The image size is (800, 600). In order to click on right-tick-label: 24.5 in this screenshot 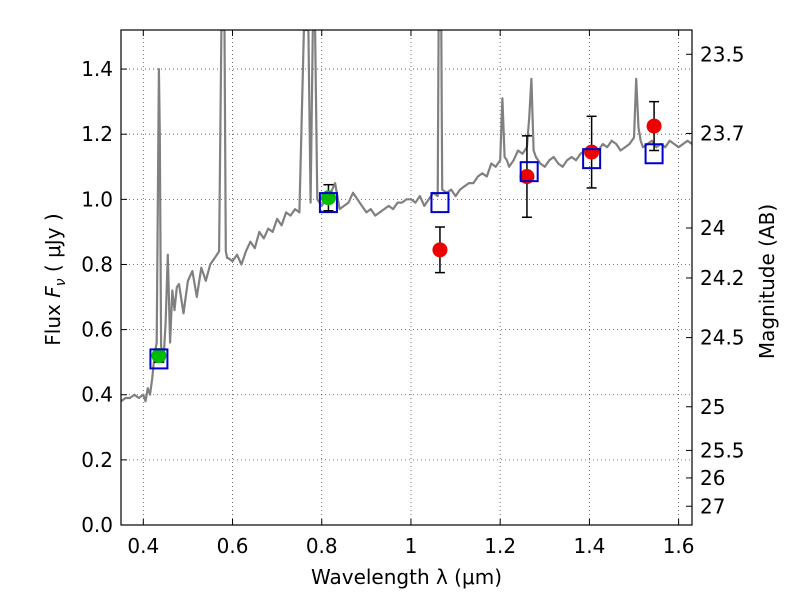, I will do `click(722, 338)`.